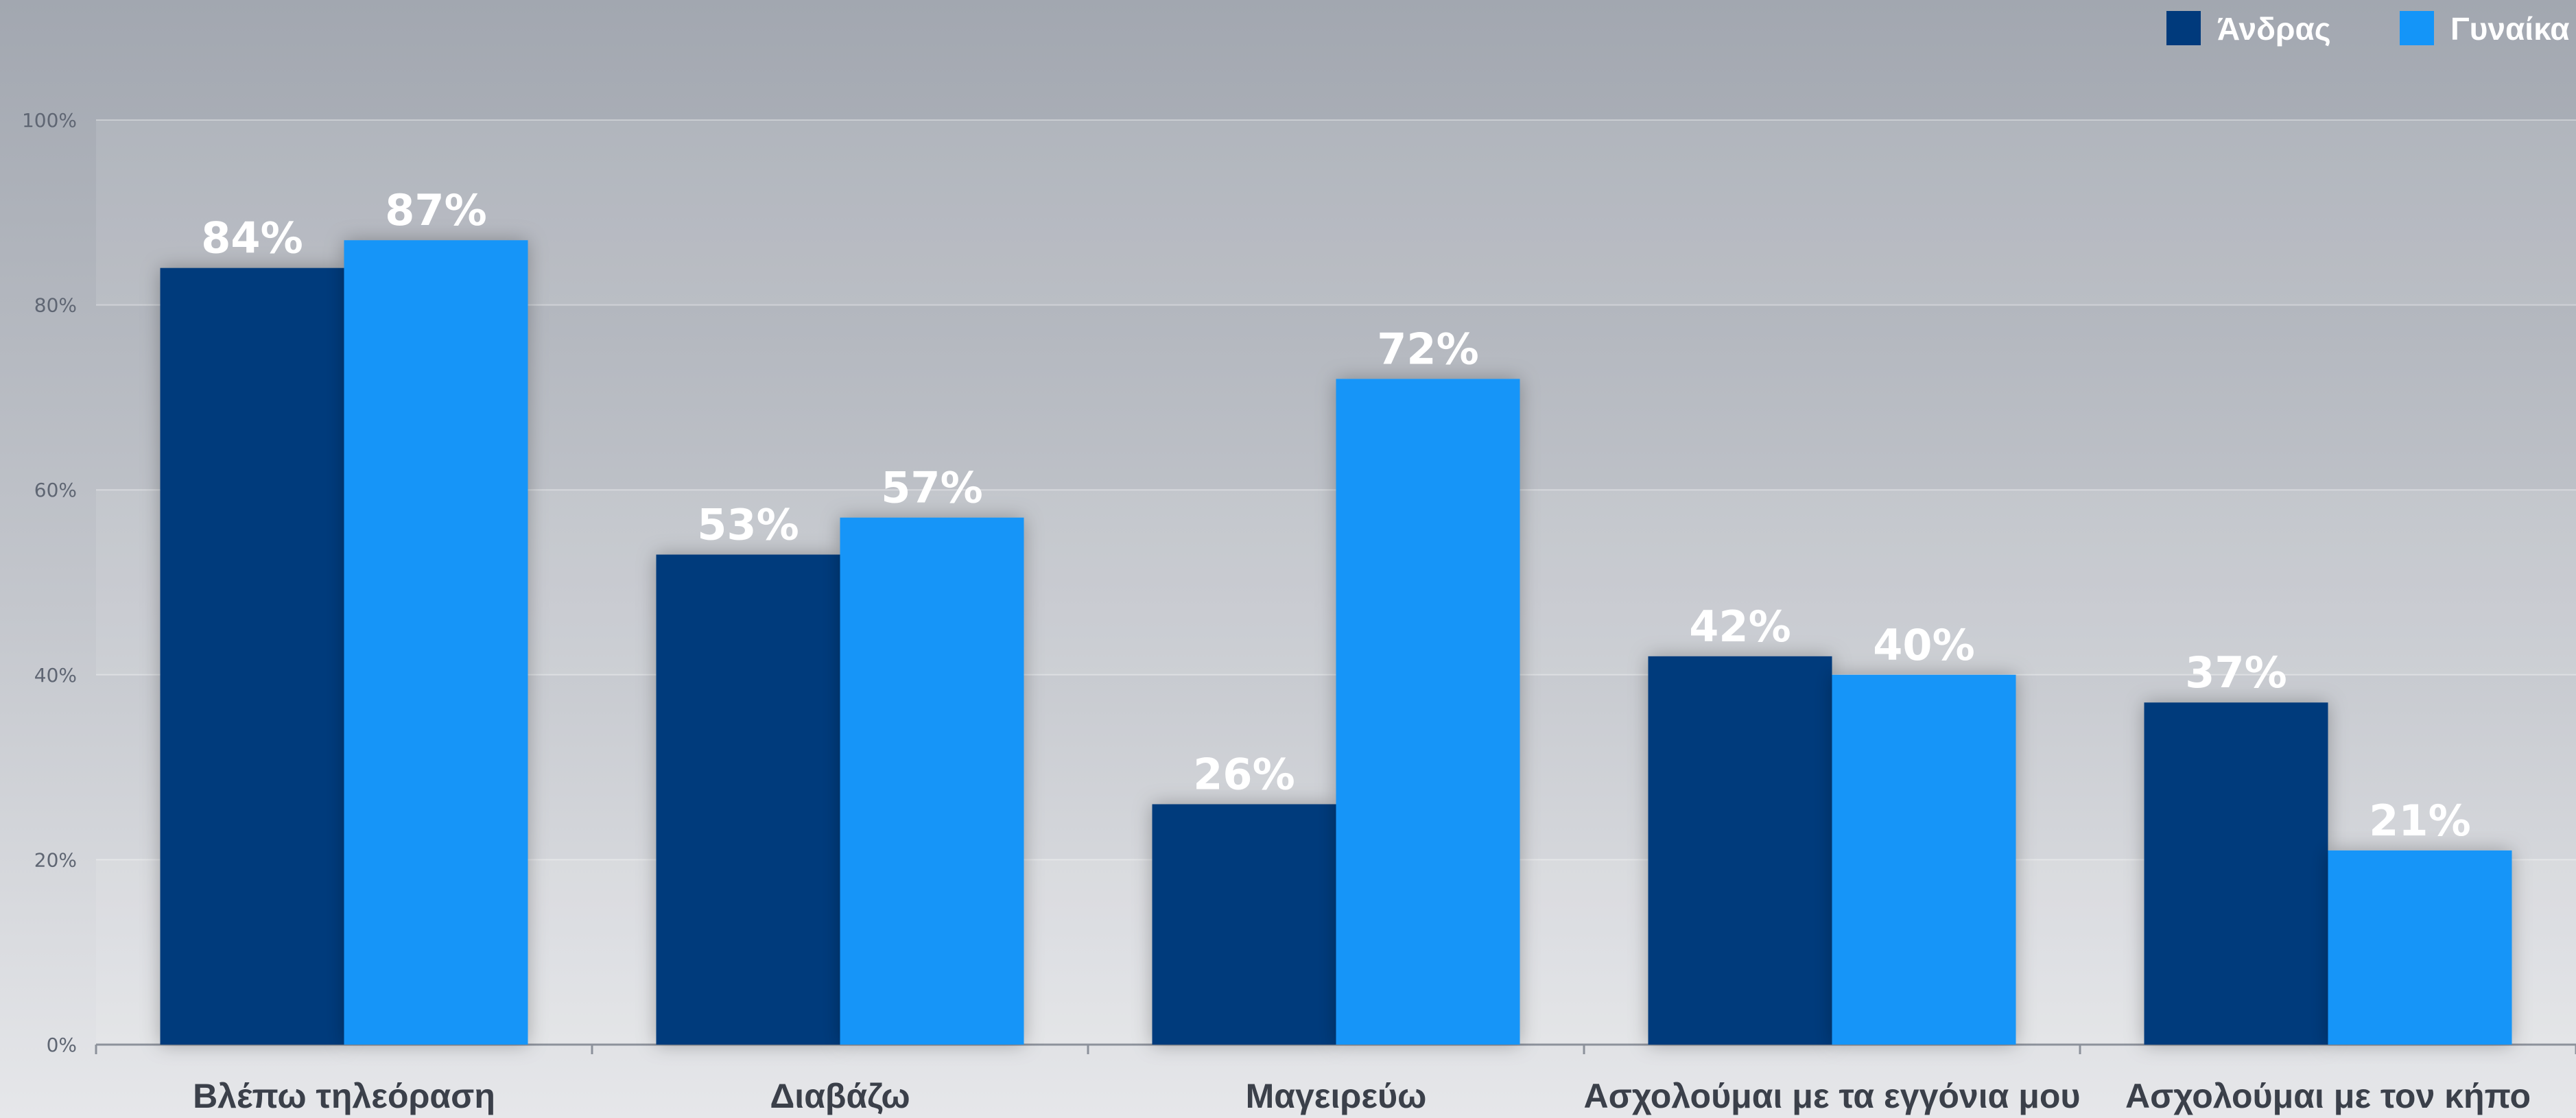 The width and height of the screenshot is (2576, 1118). What do you see at coordinates (2274, 29) in the screenshot?
I see `legend-label: Άνδρας` at bounding box center [2274, 29].